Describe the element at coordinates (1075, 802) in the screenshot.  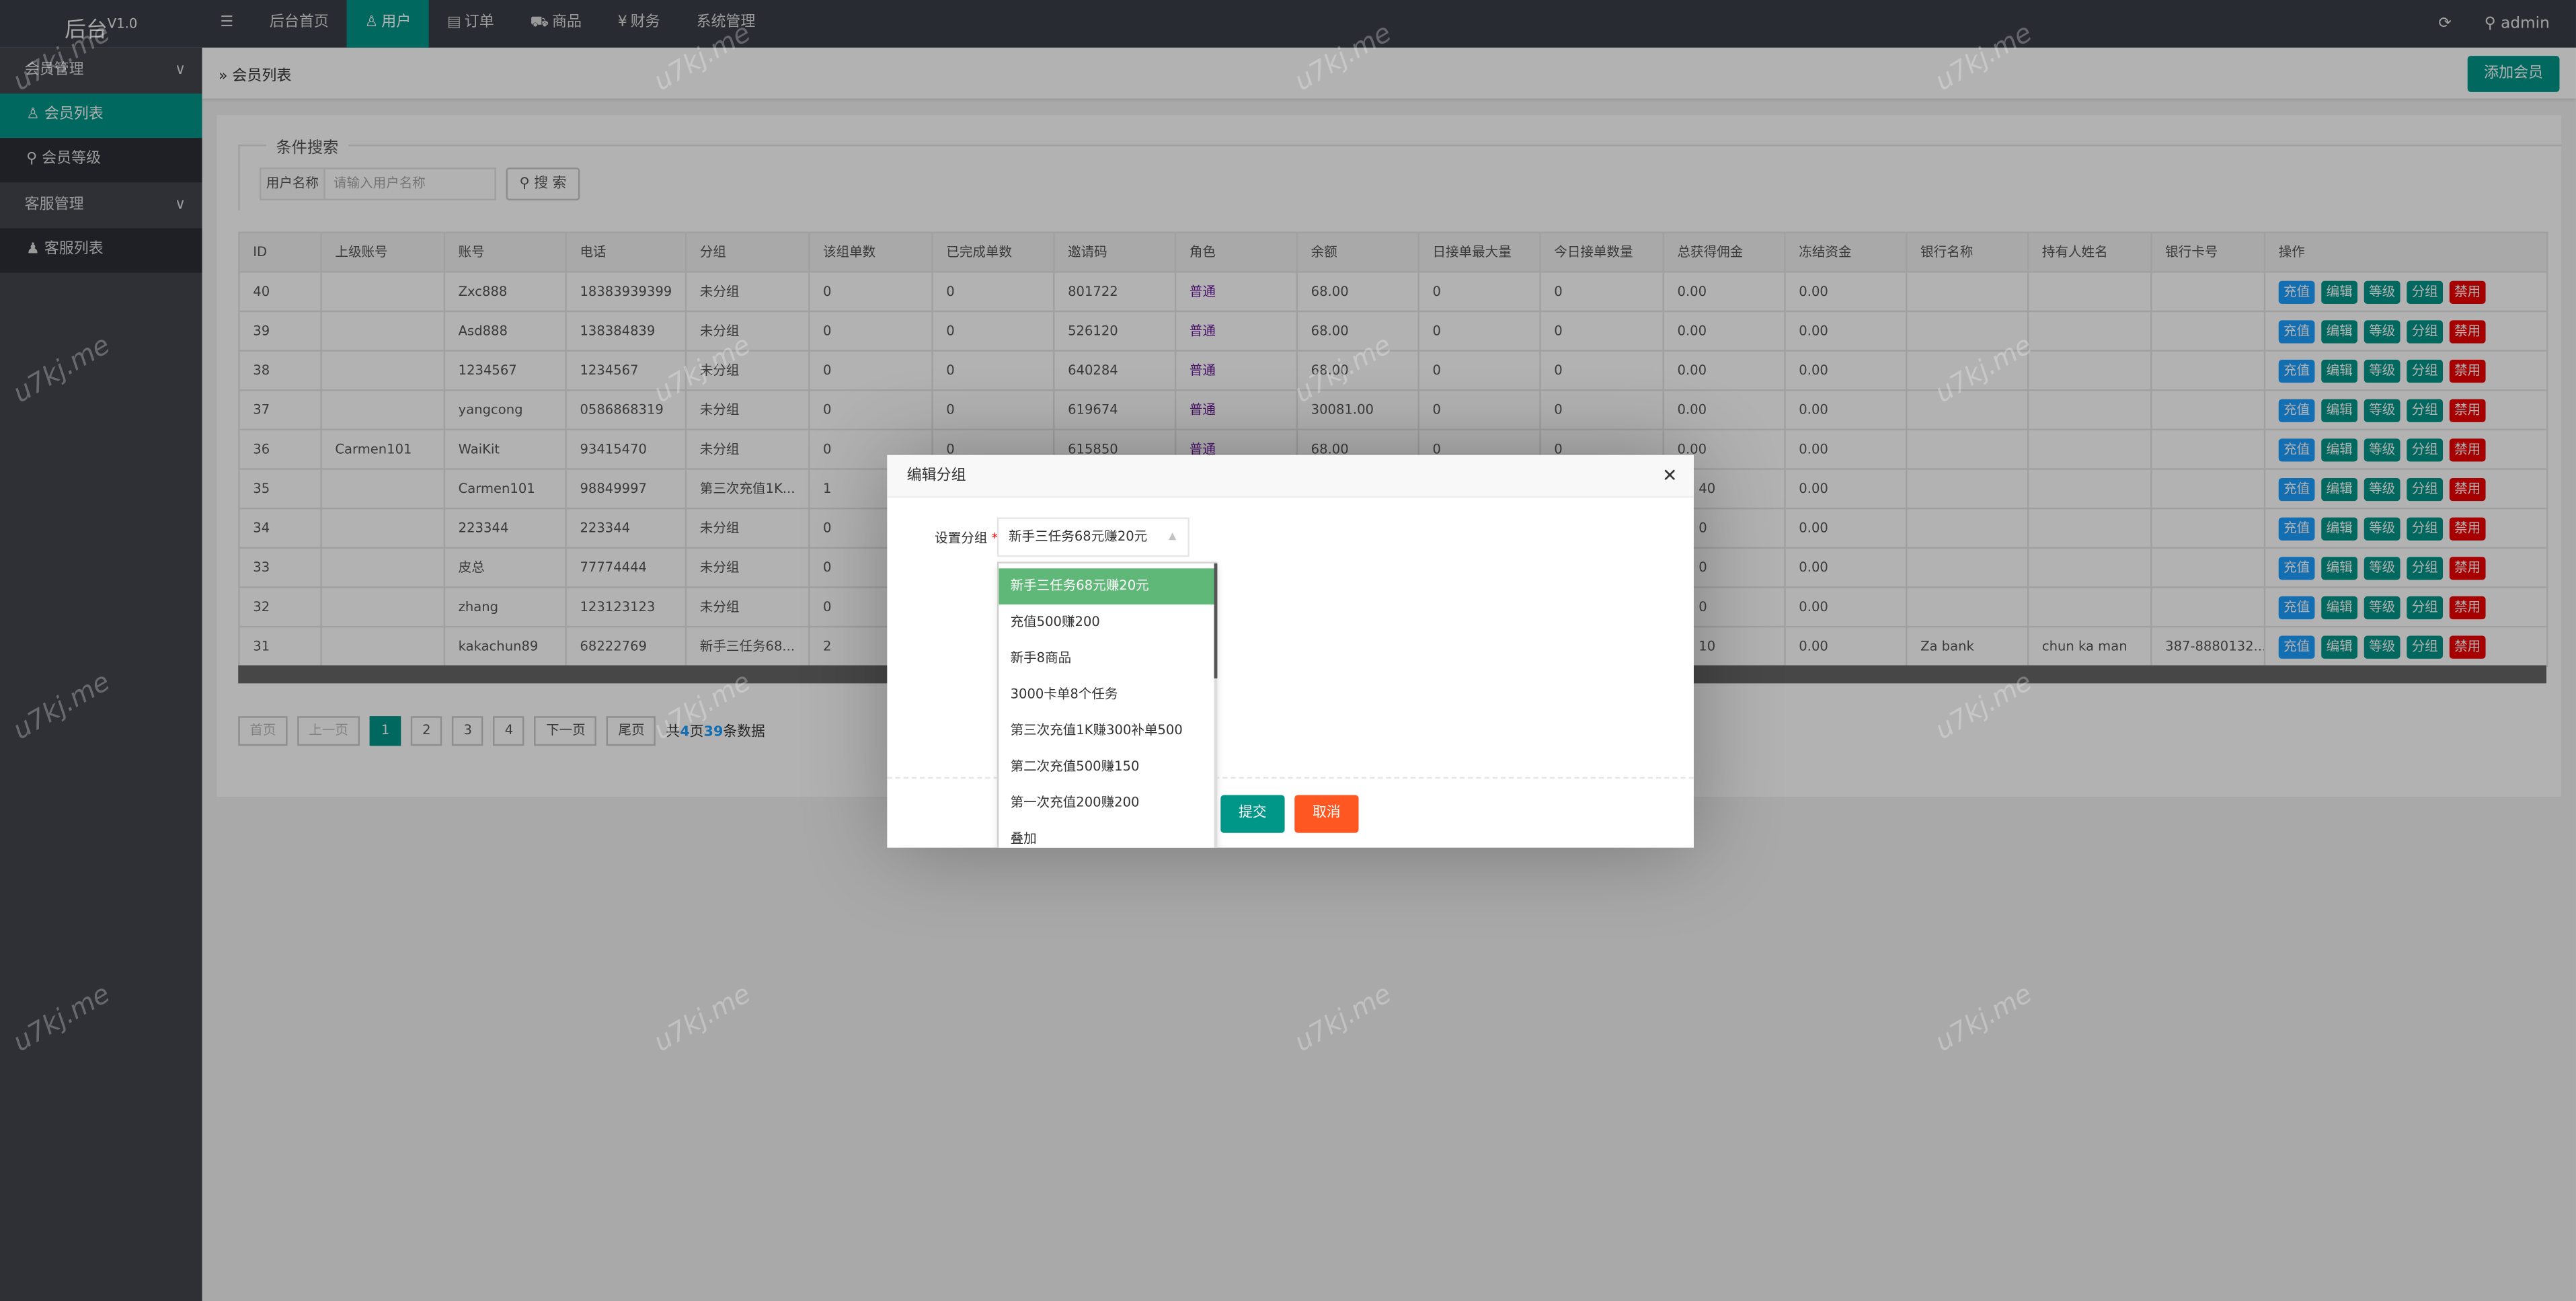
I see `group-option: 第一次充值200赚200` at that location.